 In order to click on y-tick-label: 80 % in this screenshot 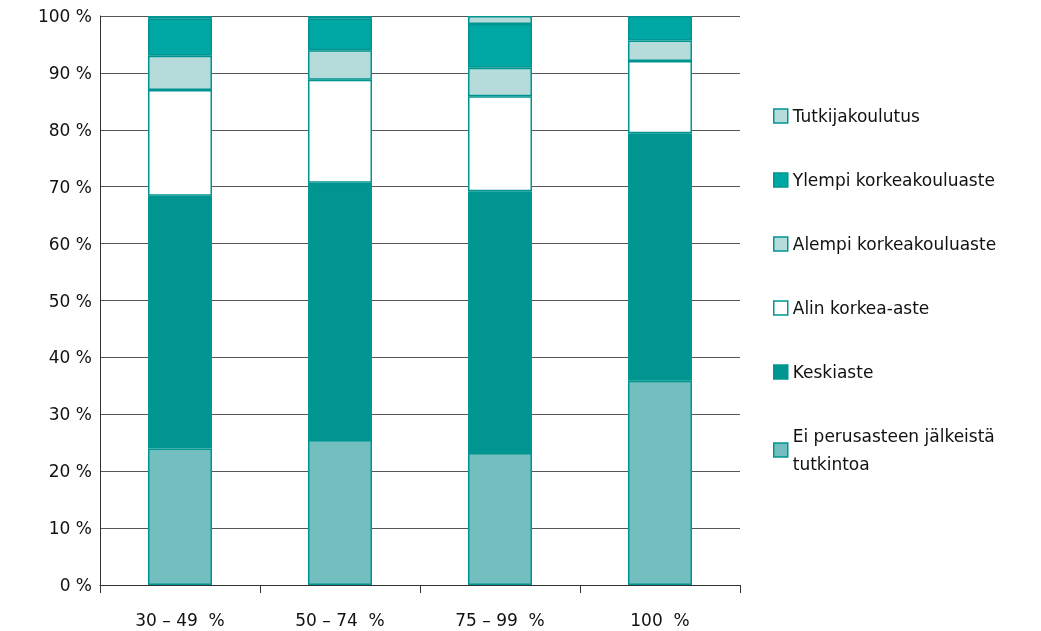, I will do `click(70, 129)`.